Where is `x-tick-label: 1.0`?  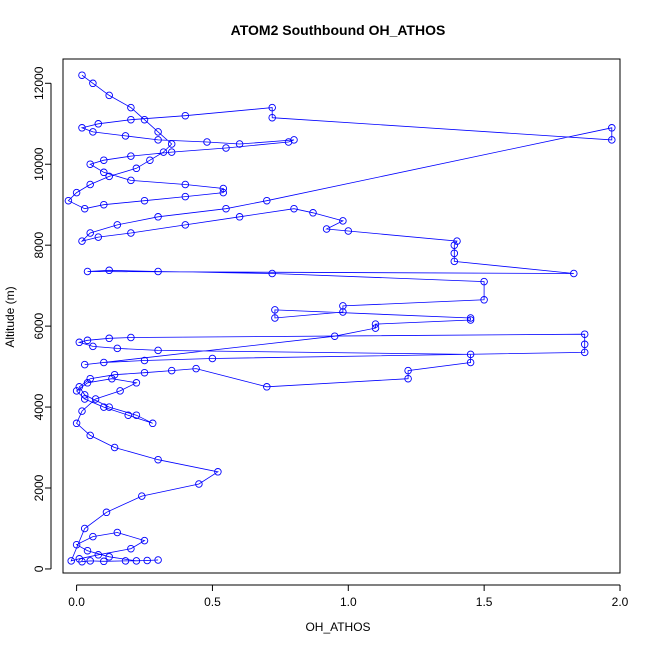
x-tick-label: 1.0 is located at coordinates (348, 602).